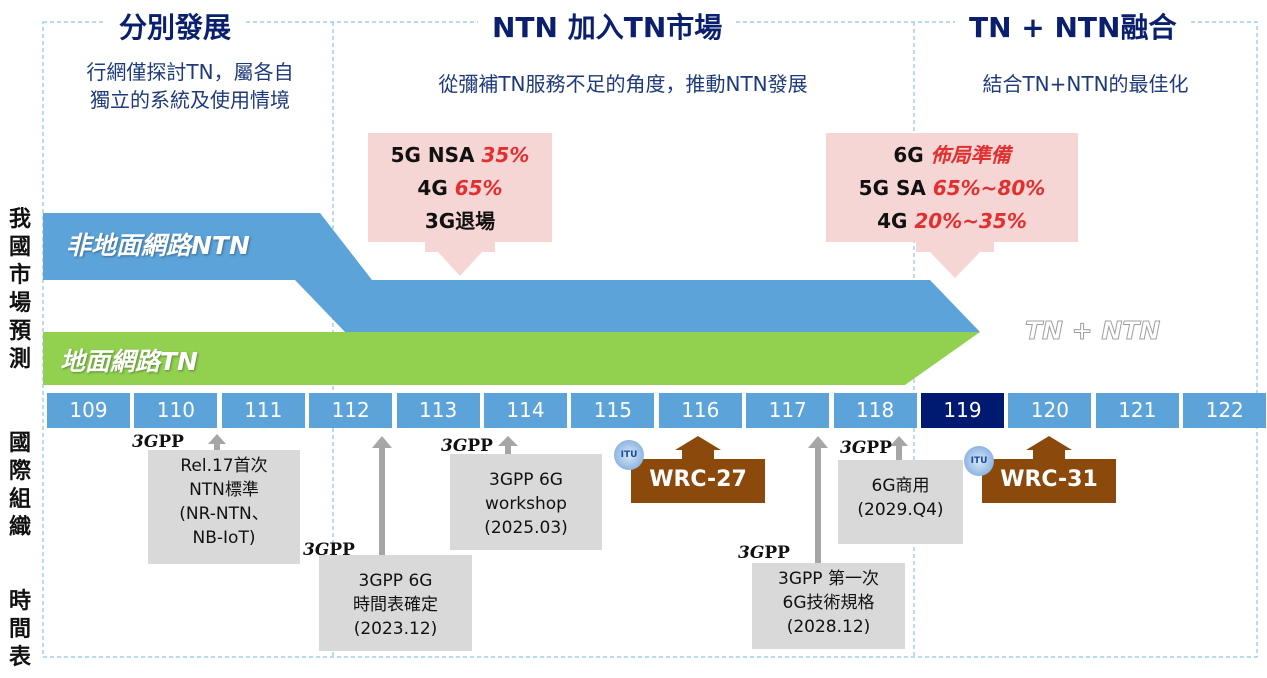  Describe the element at coordinates (613, 410) in the screenshot. I see `year-cell-115: 115` at that location.